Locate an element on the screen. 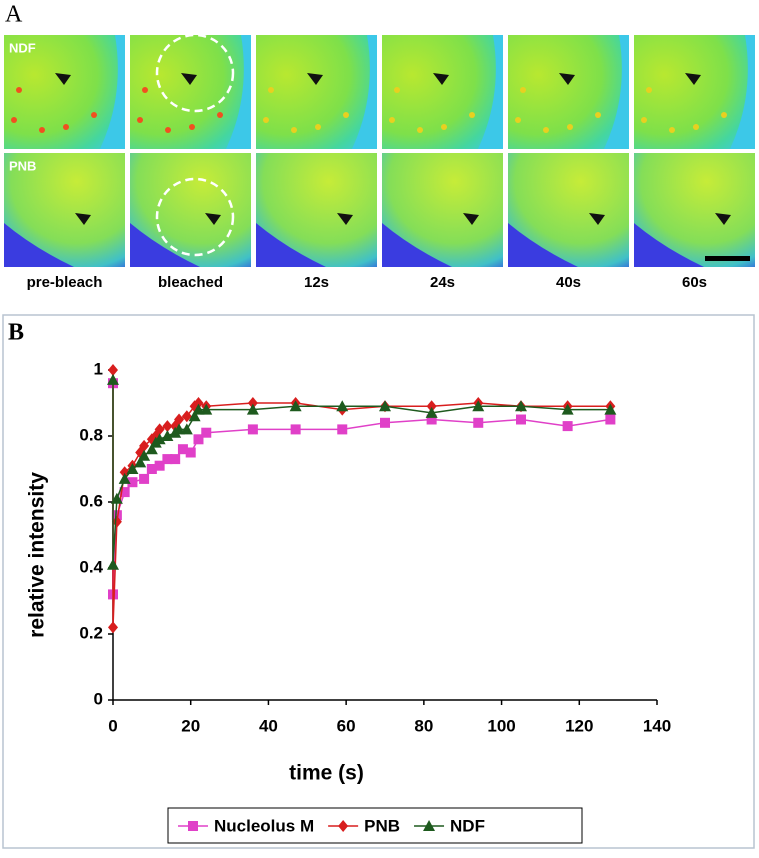 The width and height of the screenshot is (759, 858). y-tick-label: 0 is located at coordinates (98, 698).